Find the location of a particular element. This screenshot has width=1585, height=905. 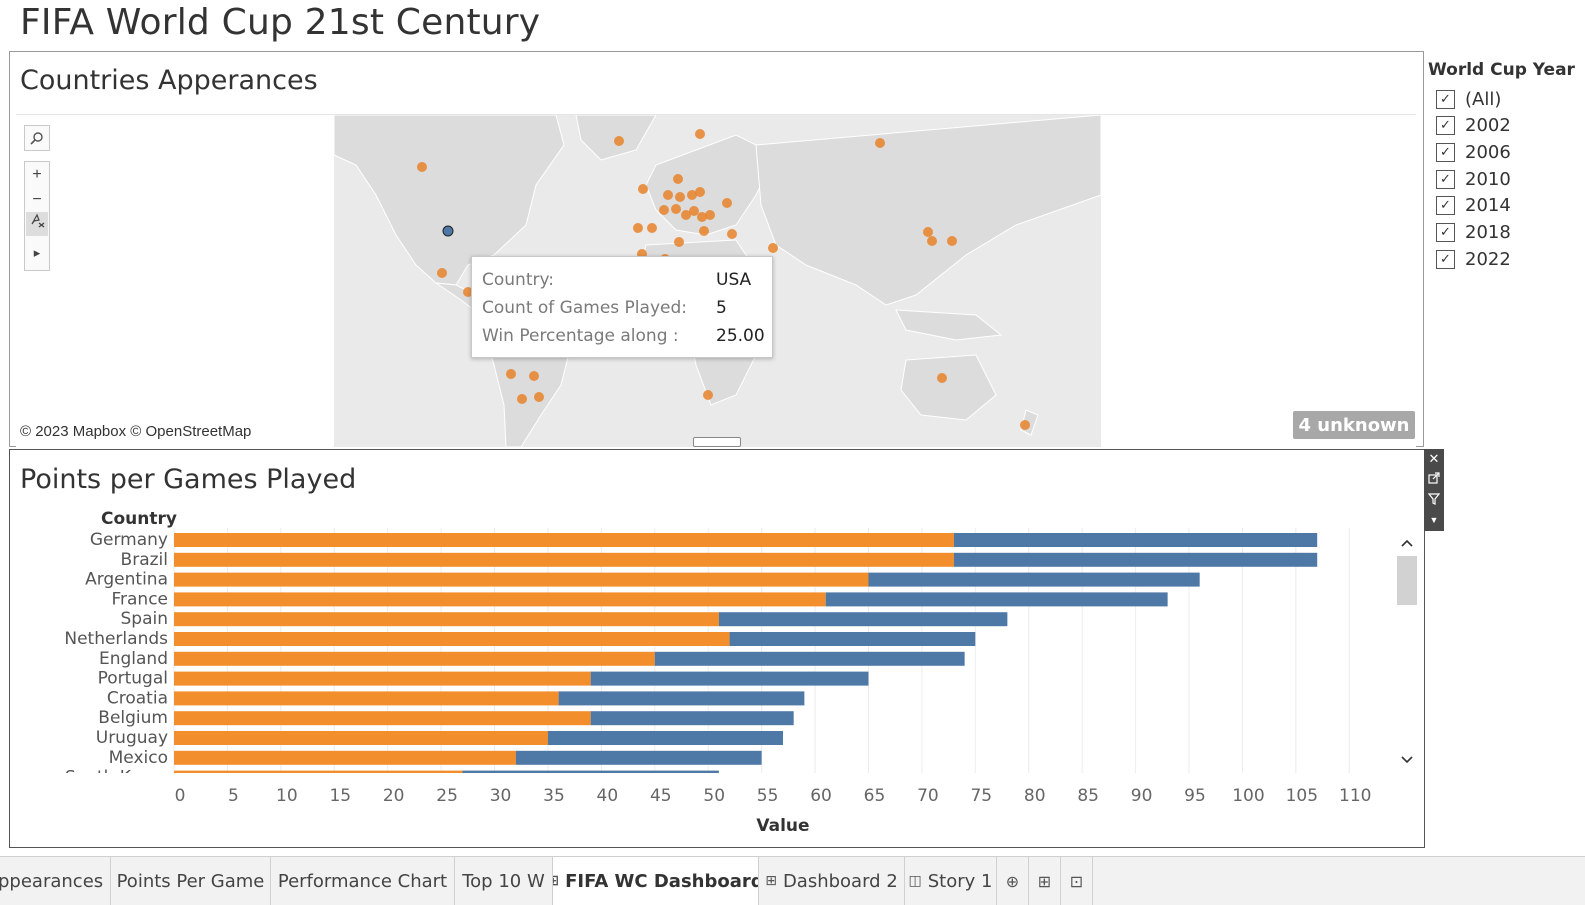

x-tick-label: 15 is located at coordinates (340, 796).